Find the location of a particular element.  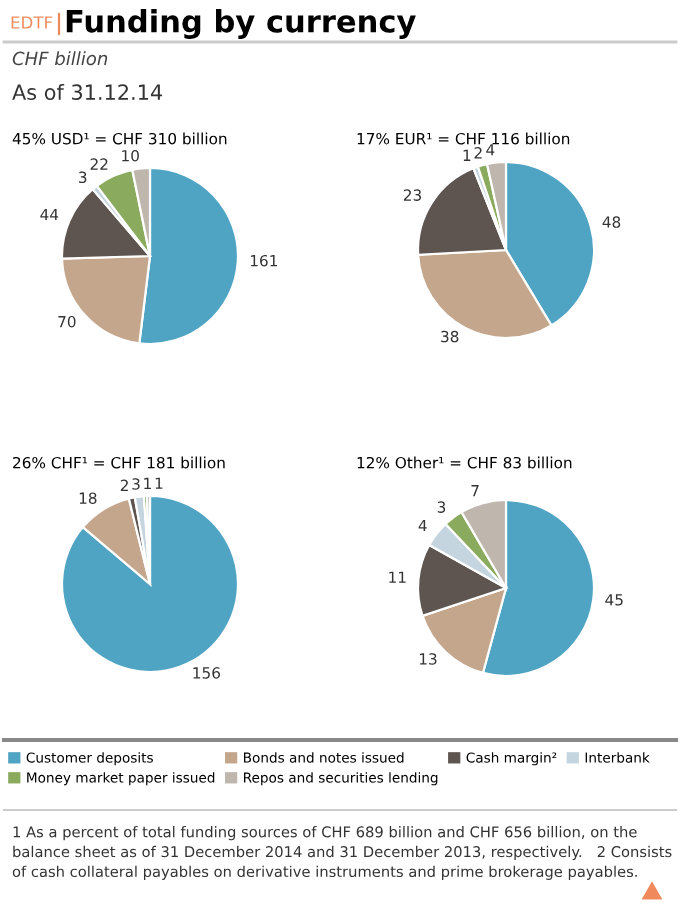

text: EDTF is located at coordinates (32, 22).